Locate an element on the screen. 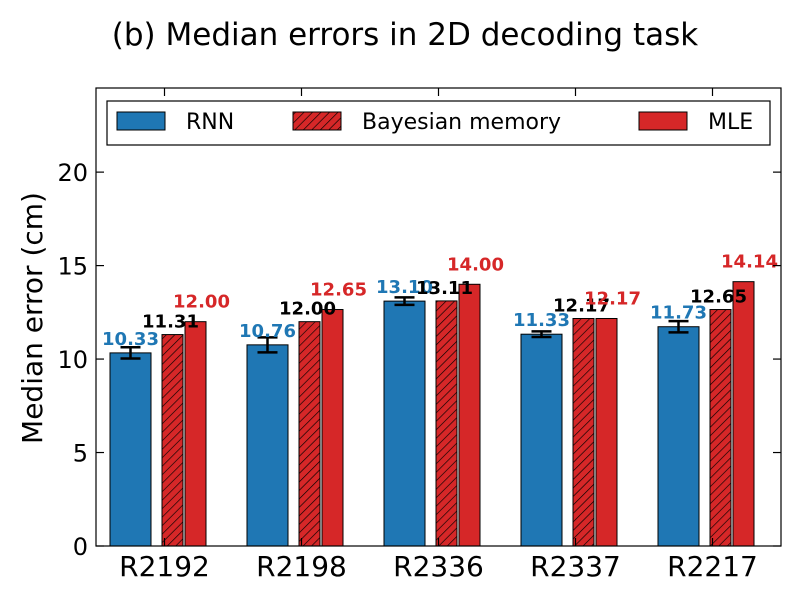 The height and width of the screenshot is (600, 800). bar-r2192-bayesian-memory is located at coordinates (172, 440).